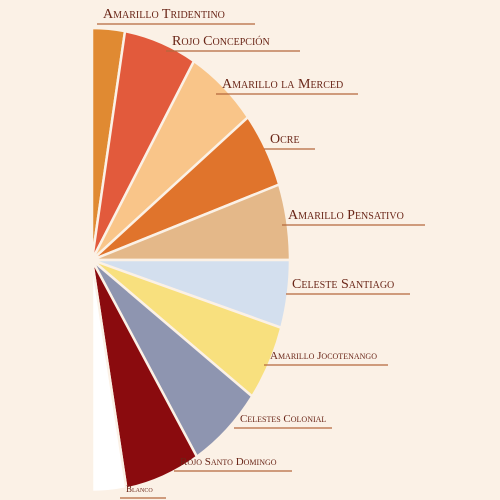 This screenshot has height=500, width=500. Describe the element at coordinates (343, 284) in the screenshot. I see `color-label: Celeste Santiago` at that location.